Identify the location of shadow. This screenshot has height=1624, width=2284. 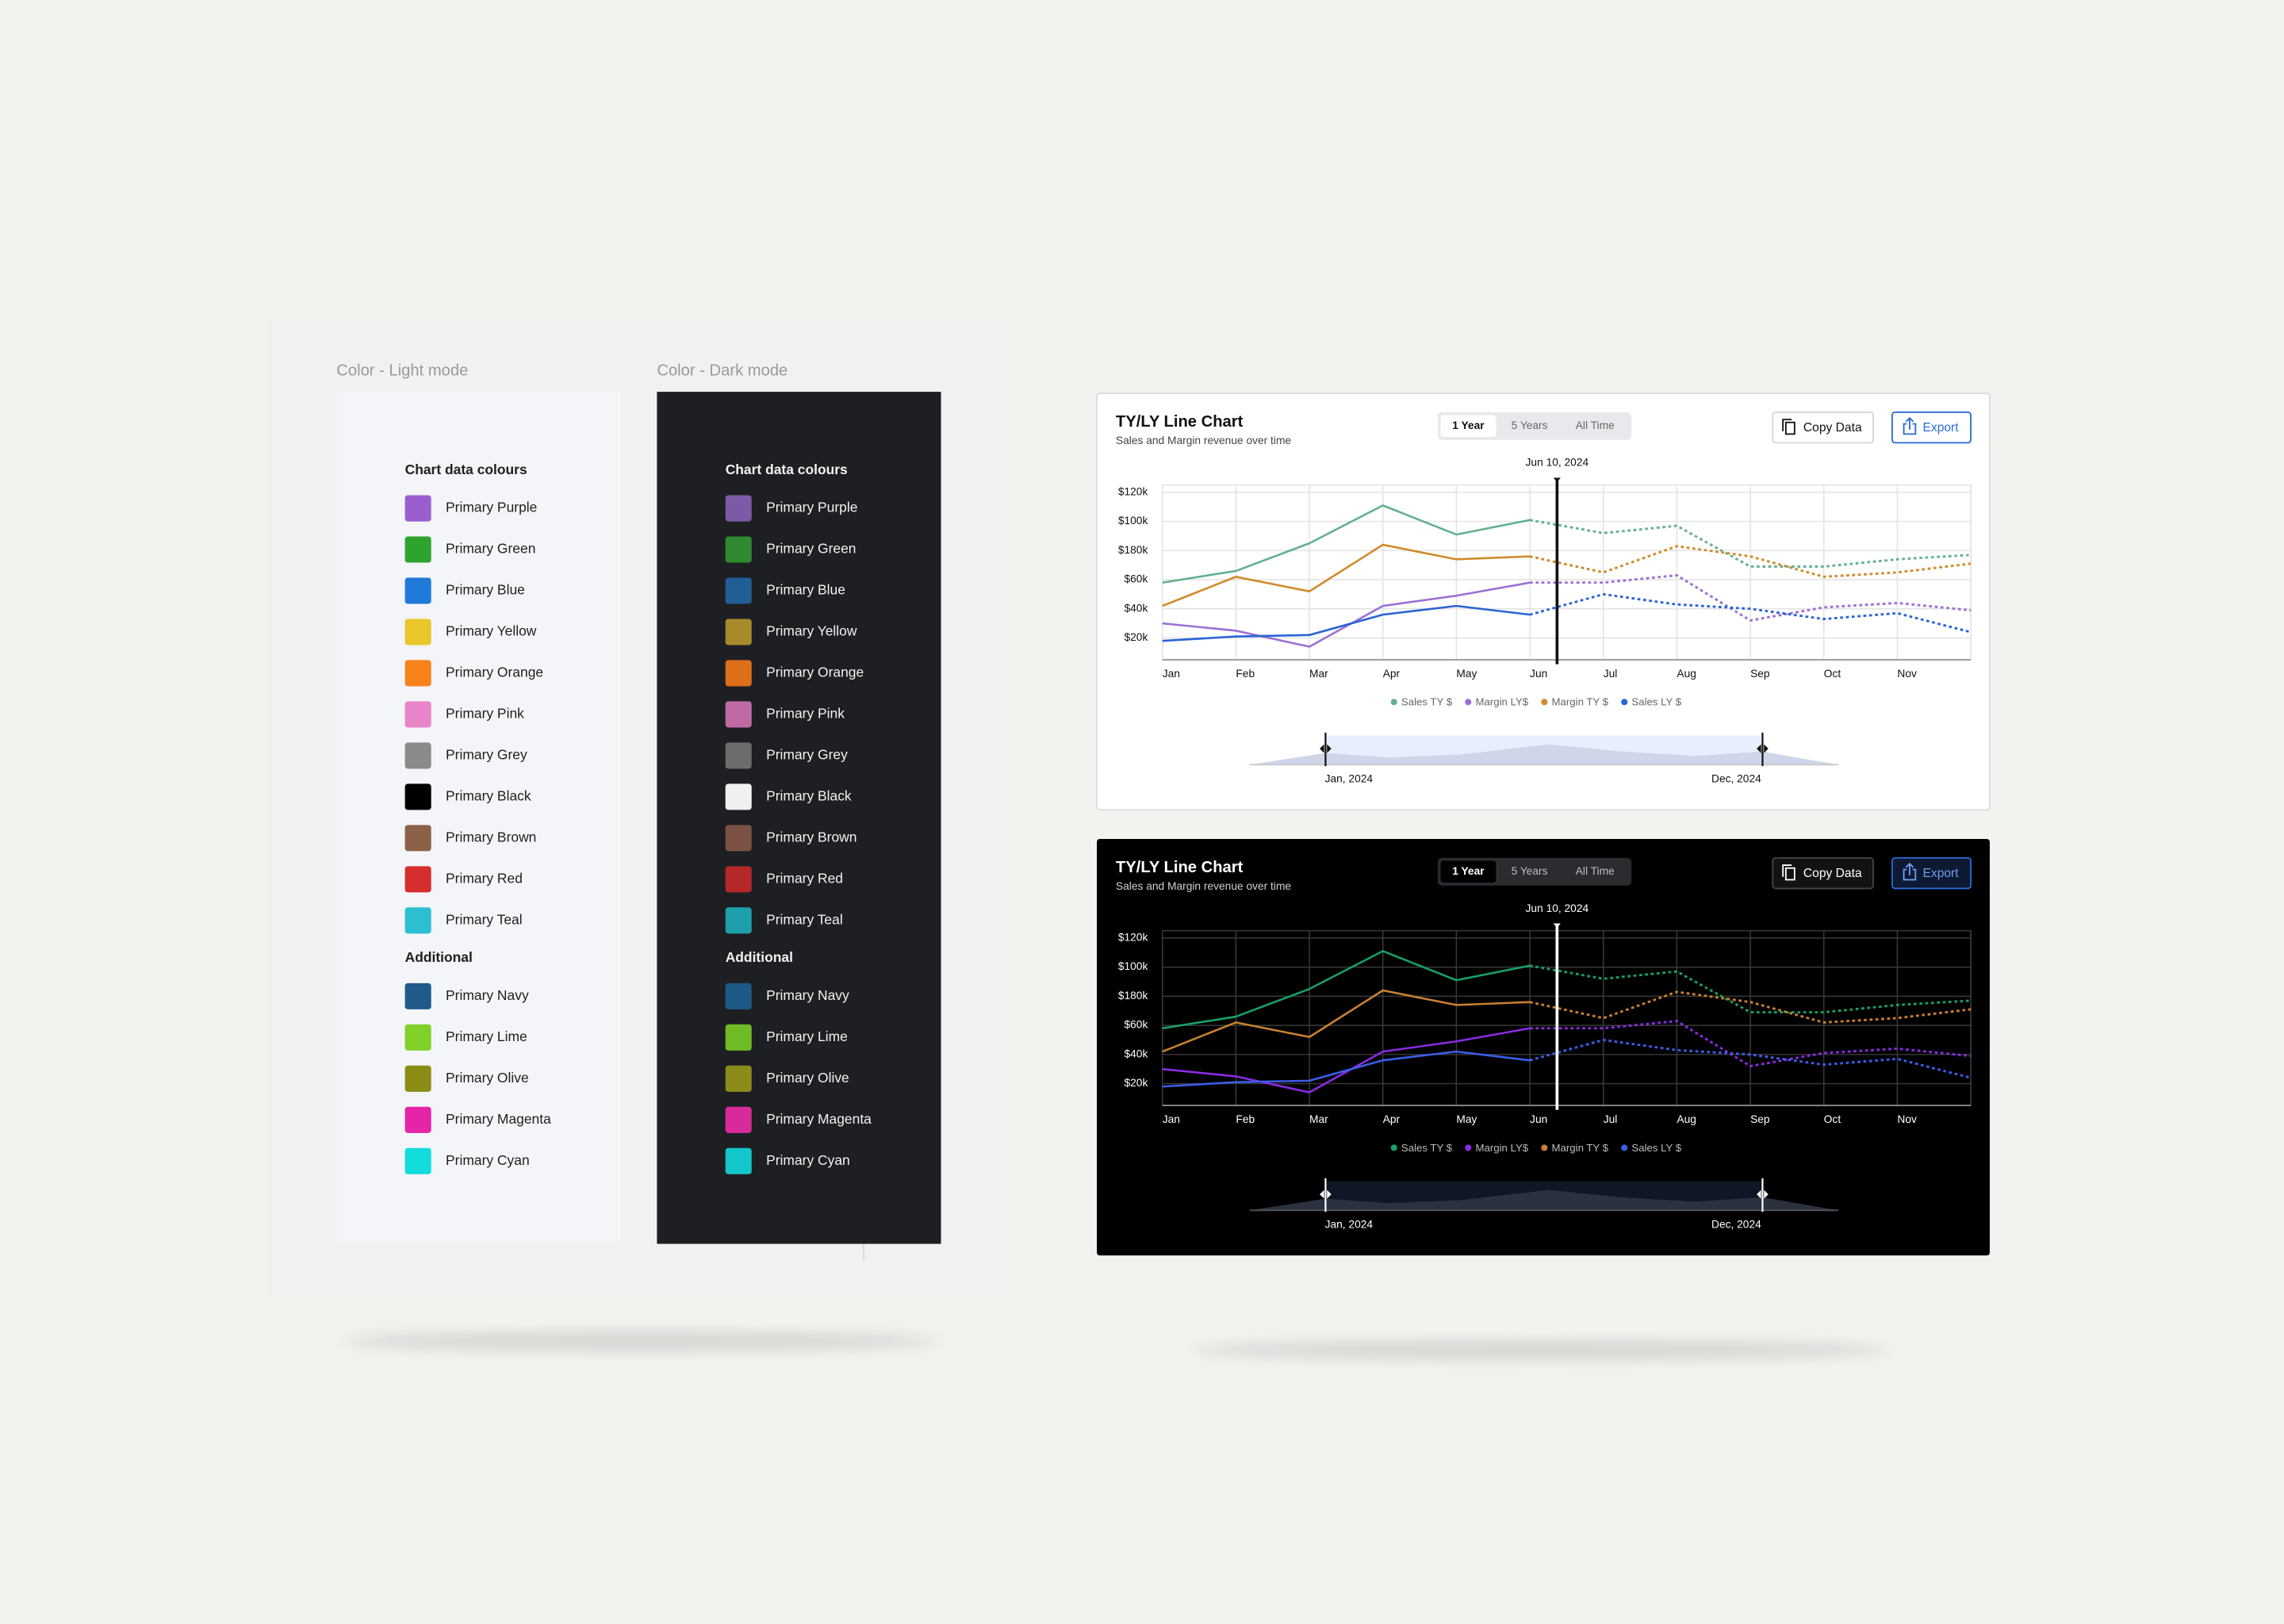
(1541, 1350).